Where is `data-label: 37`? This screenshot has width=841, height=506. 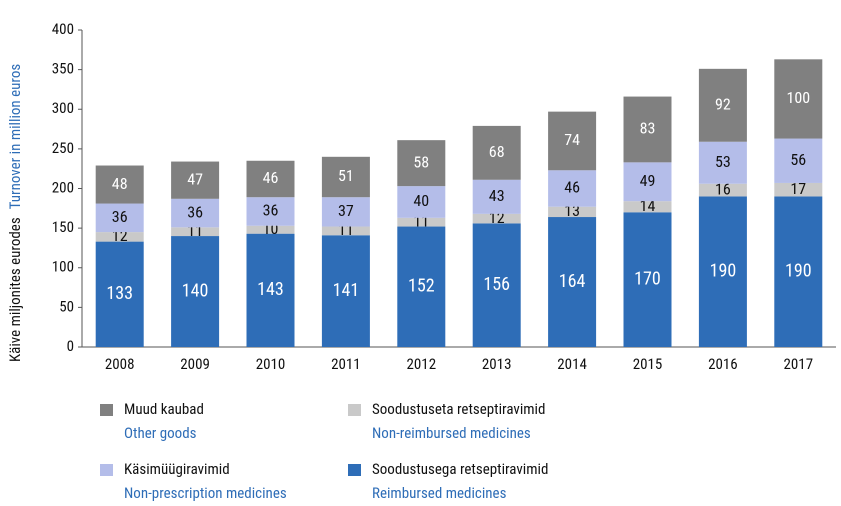 data-label: 37 is located at coordinates (346, 210).